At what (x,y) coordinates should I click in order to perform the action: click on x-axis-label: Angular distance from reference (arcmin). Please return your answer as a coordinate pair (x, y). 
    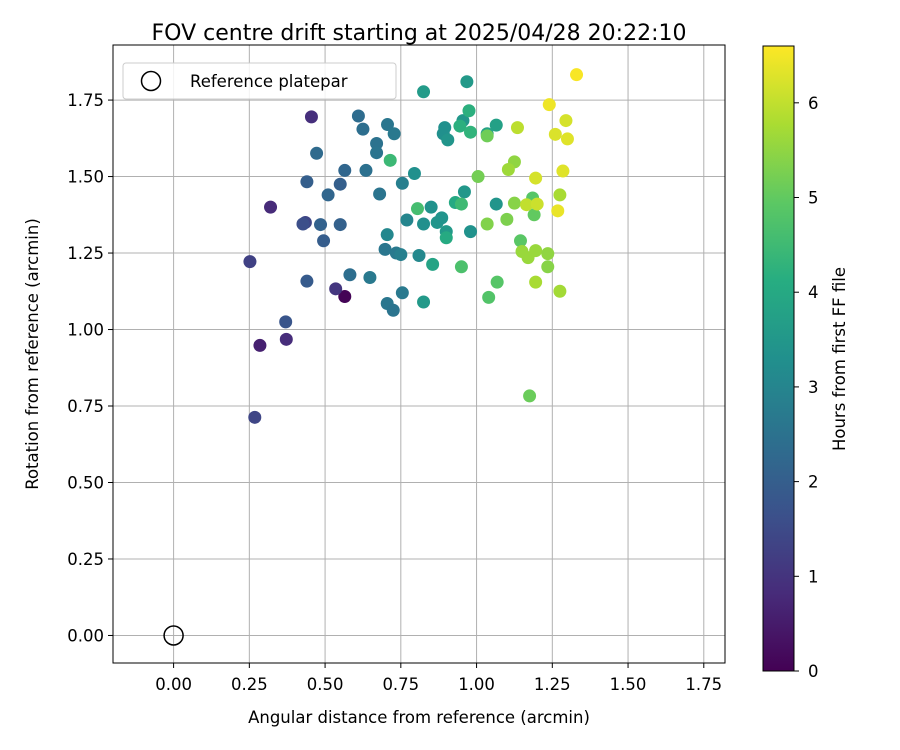
    Looking at the image, I should click on (419, 717).